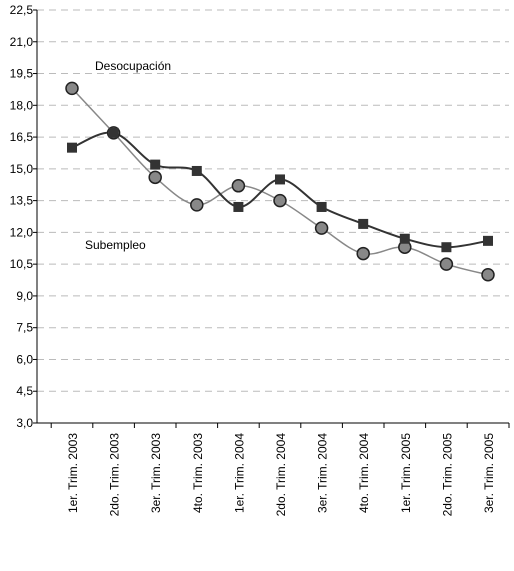  What do you see at coordinates (239, 473) in the screenshot?
I see `x-tick-label: 1er. Trim. 2004` at bounding box center [239, 473].